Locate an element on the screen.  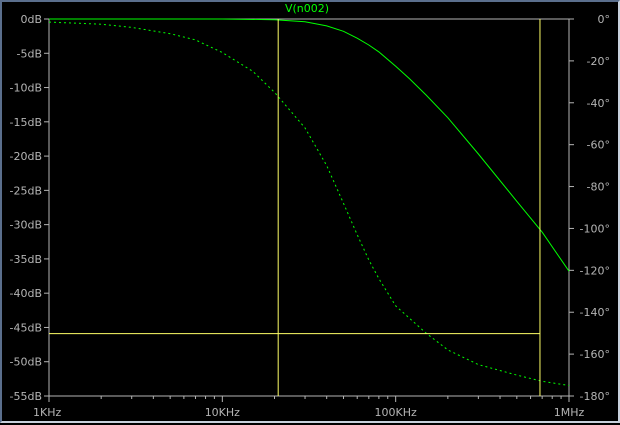
right-tick-label: -100° is located at coordinates (595, 228).